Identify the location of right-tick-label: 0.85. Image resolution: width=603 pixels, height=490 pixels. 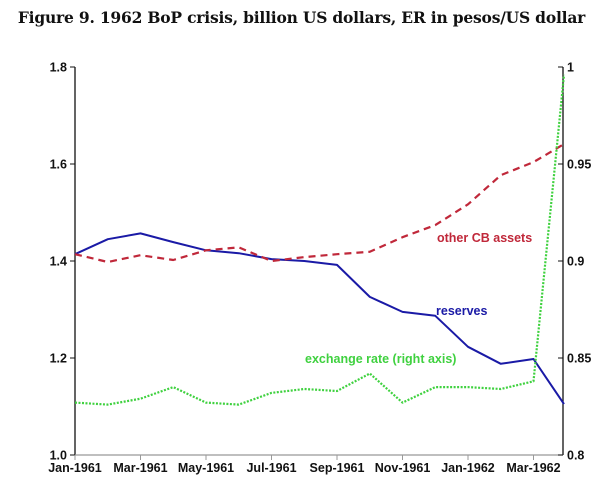
(579, 359).